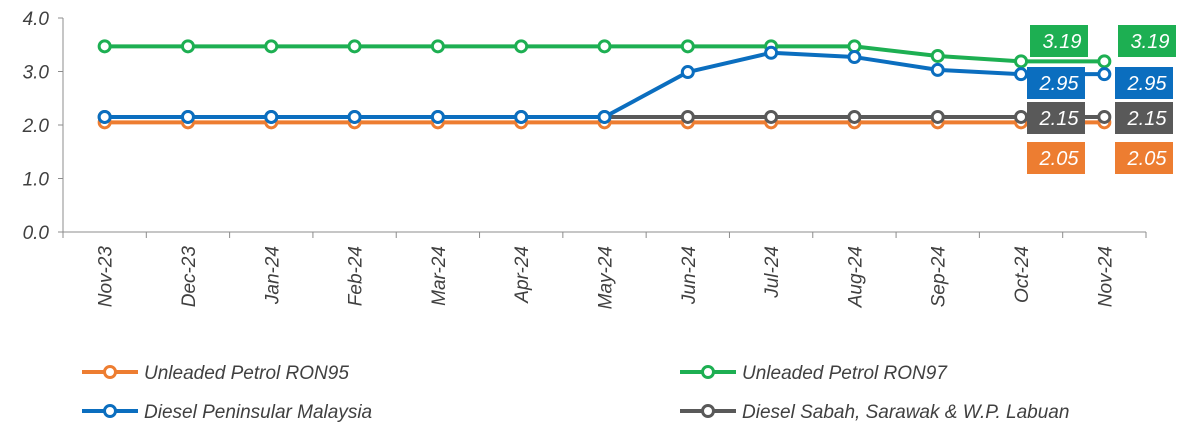  What do you see at coordinates (689, 275) in the screenshot?
I see `x-tick-label: Jun-24` at bounding box center [689, 275].